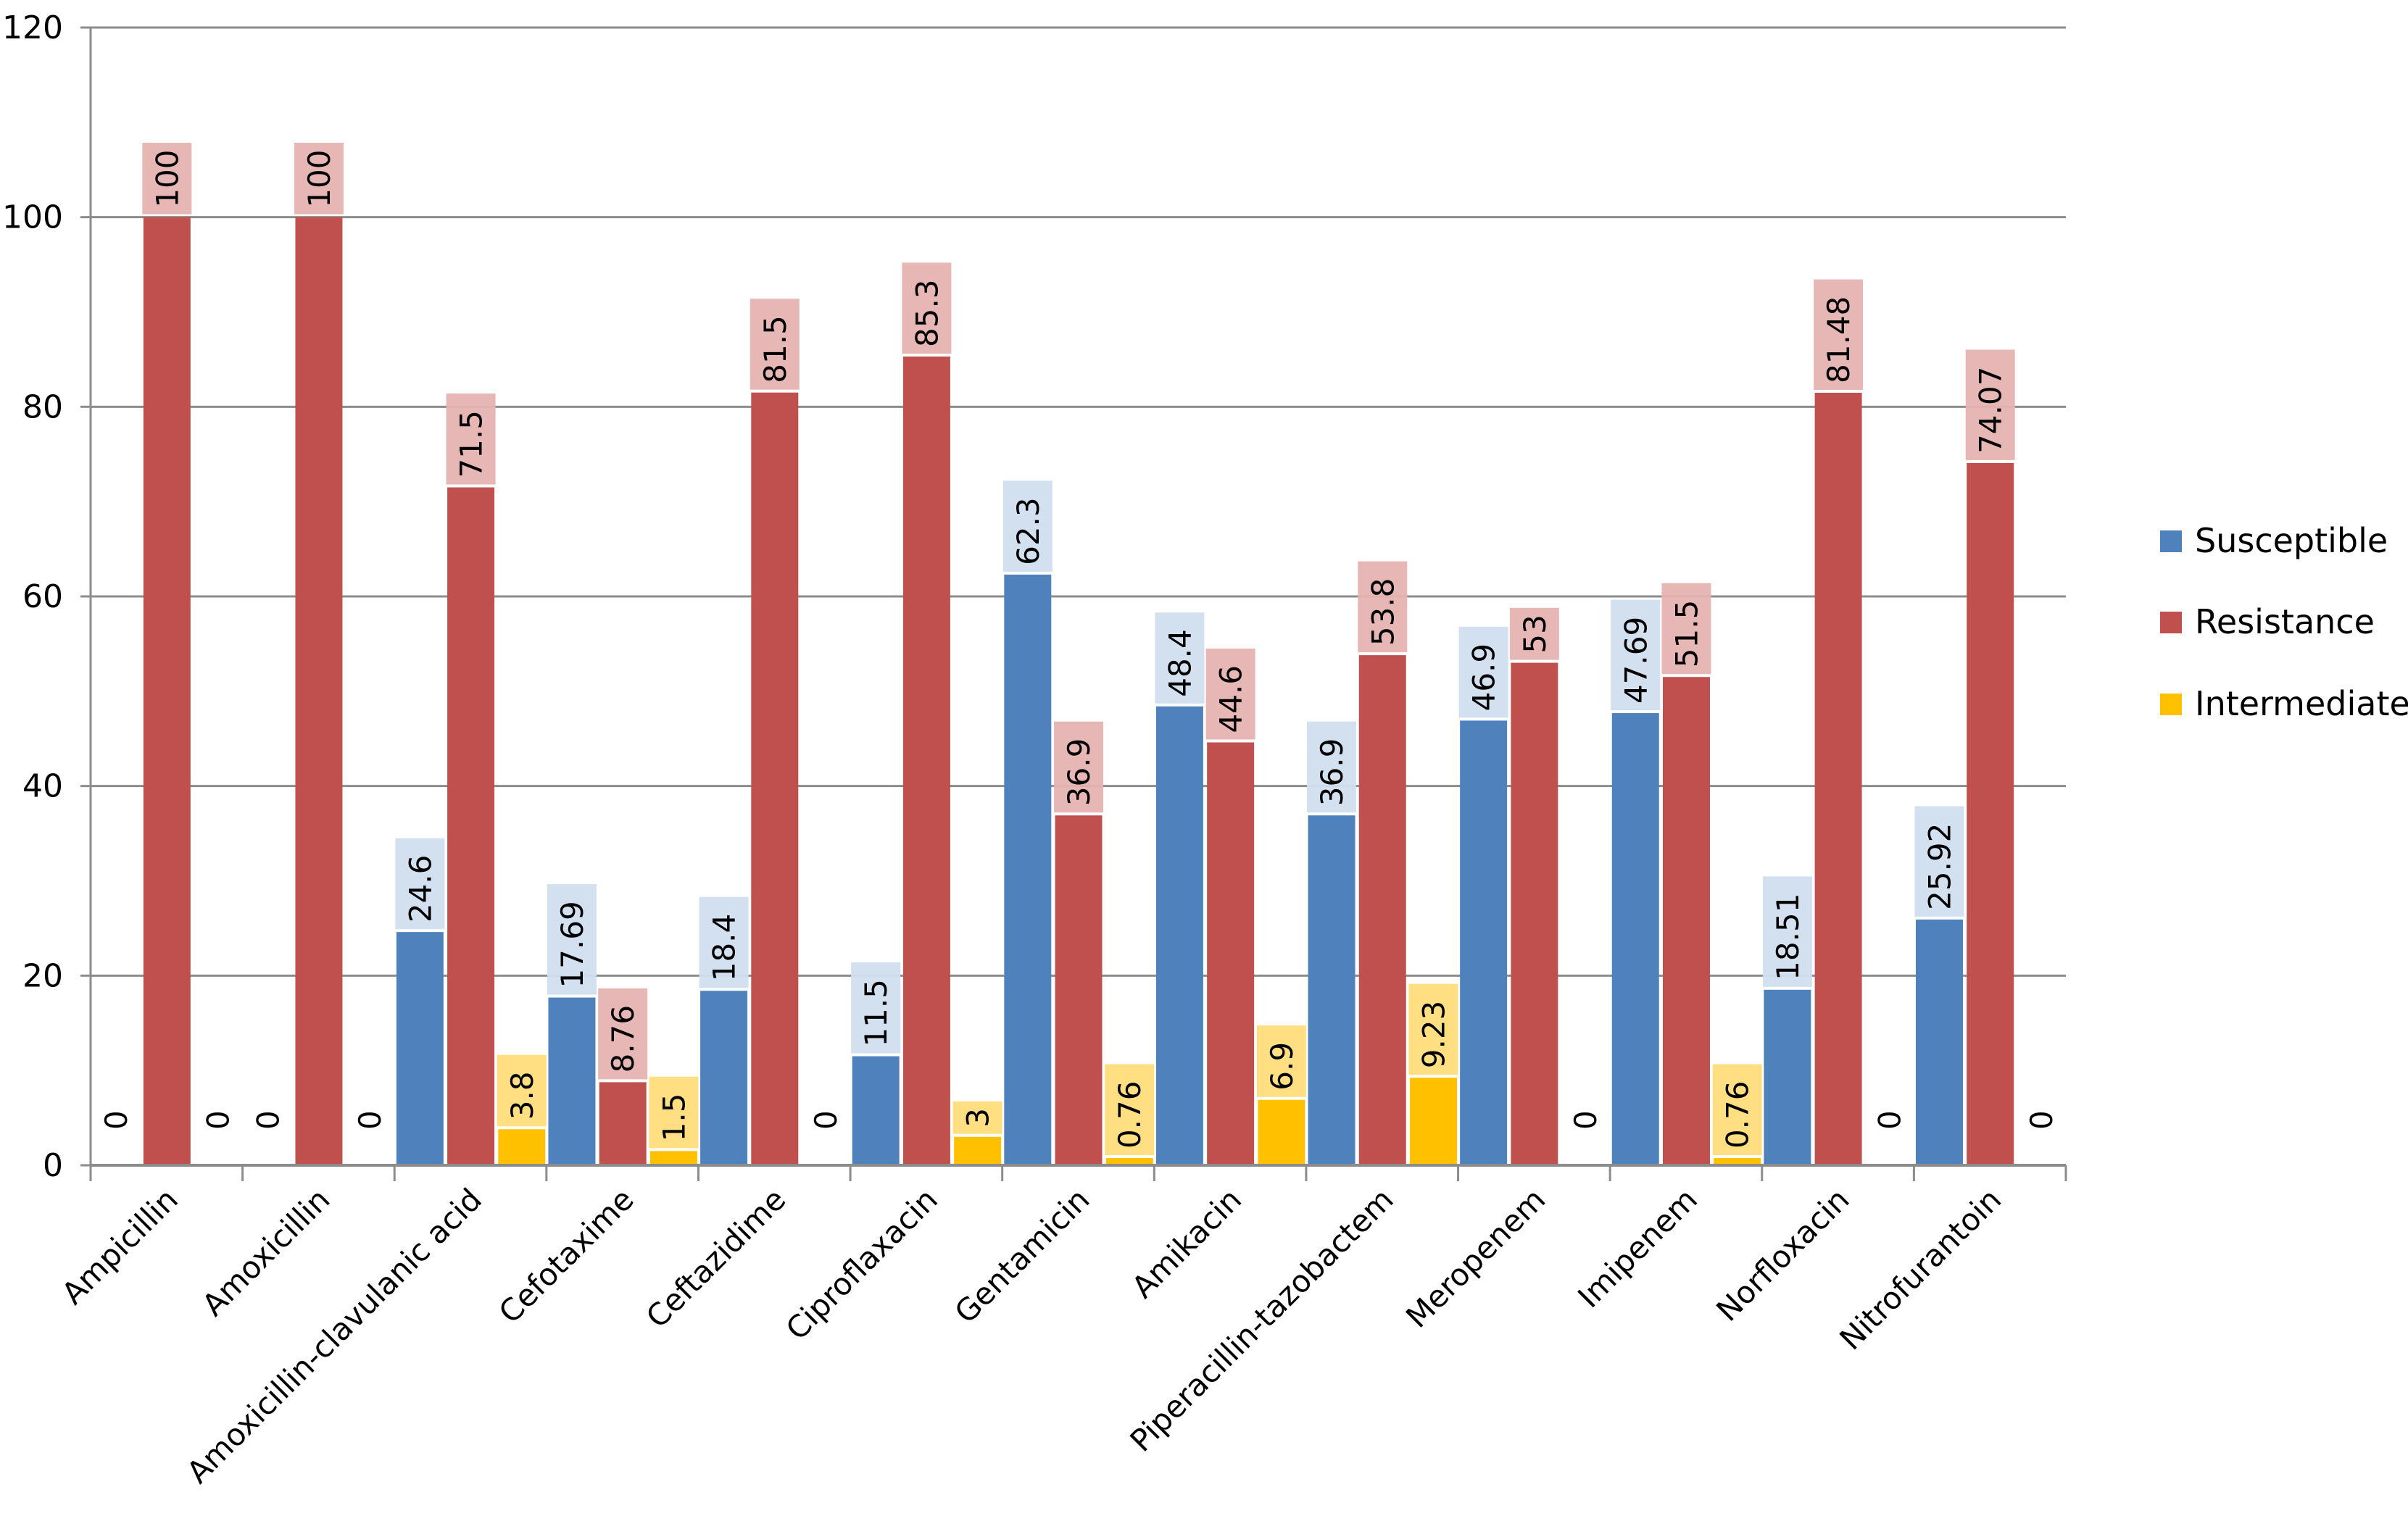  What do you see at coordinates (1838, 339) in the screenshot?
I see `data-label: 81.48` at bounding box center [1838, 339].